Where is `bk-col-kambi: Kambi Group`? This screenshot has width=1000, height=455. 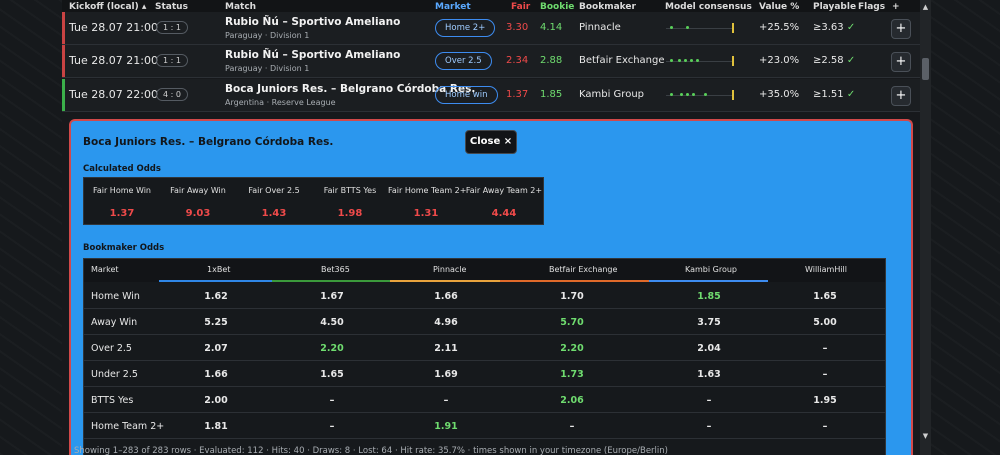 bk-col-kambi: Kambi Group is located at coordinates (711, 269).